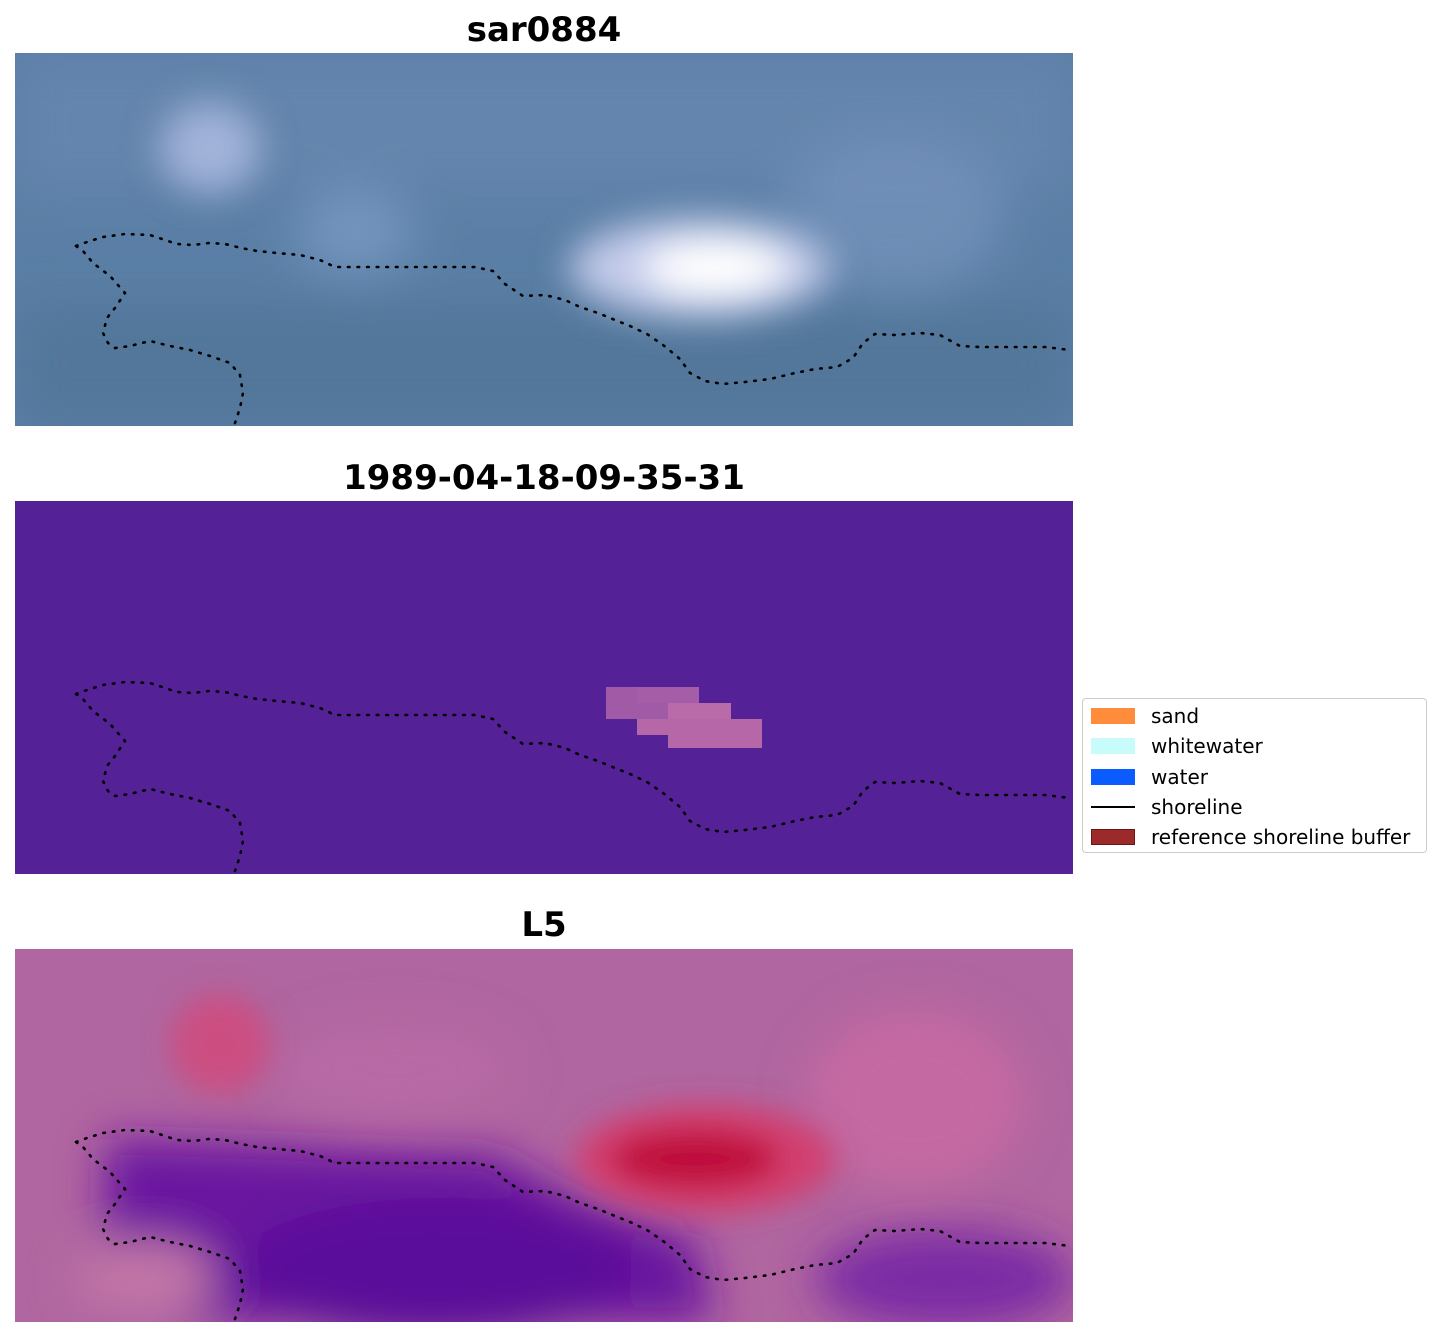 This screenshot has height=1337, width=1444. What do you see at coordinates (1113, 777) in the screenshot?
I see `water-swatch` at bounding box center [1113, 777].